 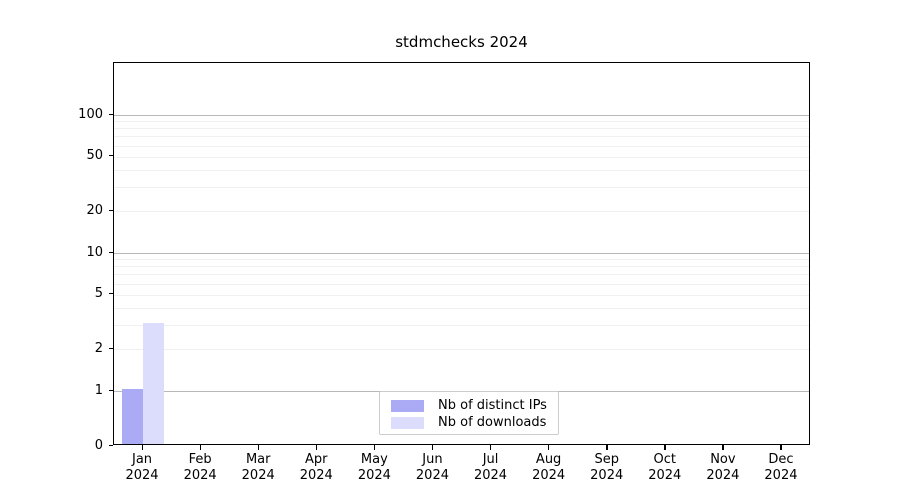 What do you see at coordinates (461, 42) in the screenshot?
I see `chart-title: stdmchecks 2024` at bounding box center [461, 42].